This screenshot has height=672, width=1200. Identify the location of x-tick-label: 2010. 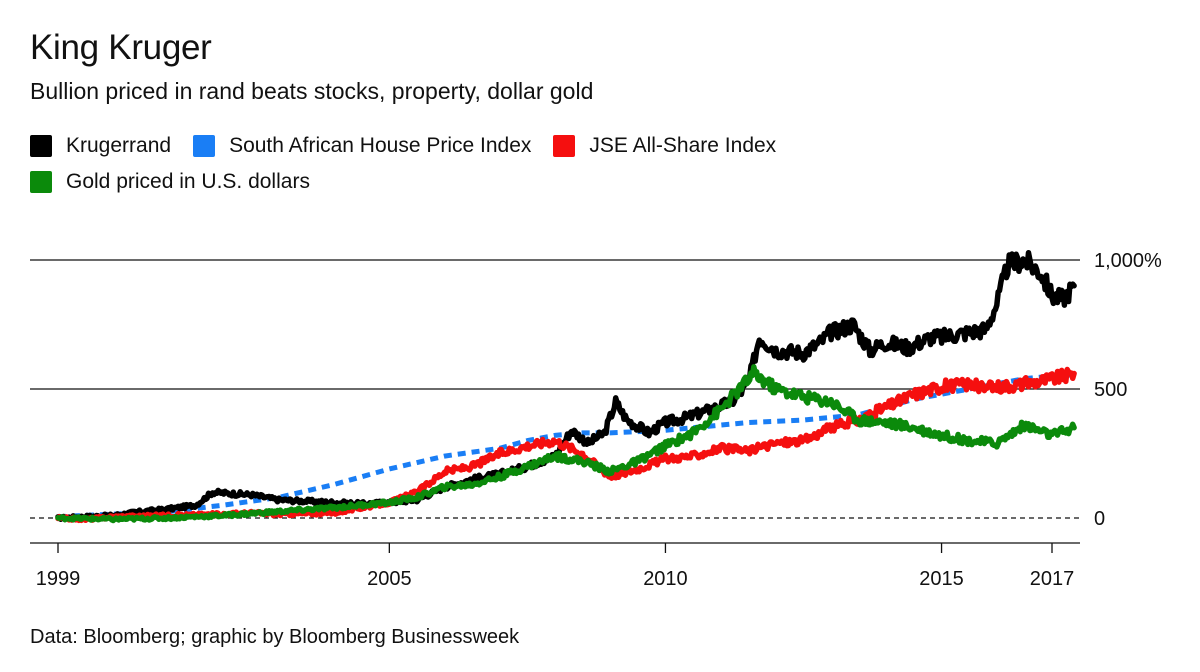
(665, 579).